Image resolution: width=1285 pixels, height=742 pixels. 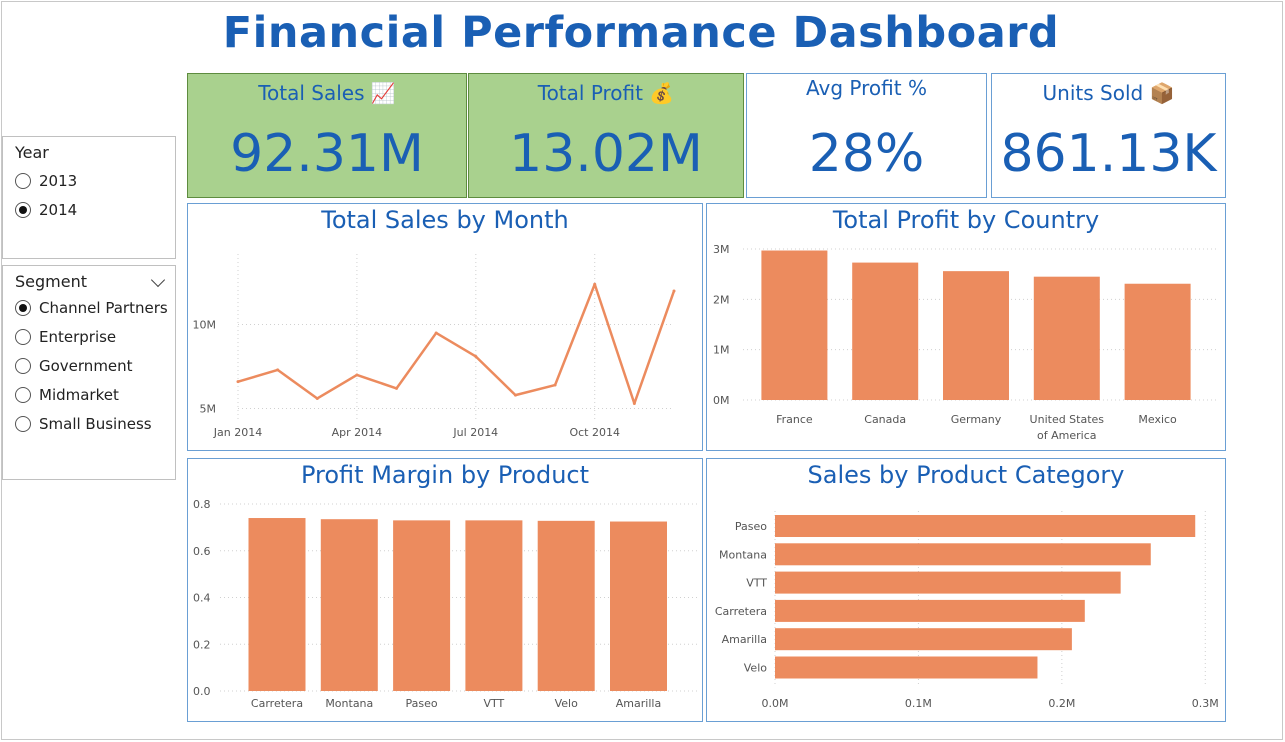 What do you see at coordinates (1061, 703) in the screenshot?
I see `x-tick-label: 0.2M` at bounding box center [1061, 703].